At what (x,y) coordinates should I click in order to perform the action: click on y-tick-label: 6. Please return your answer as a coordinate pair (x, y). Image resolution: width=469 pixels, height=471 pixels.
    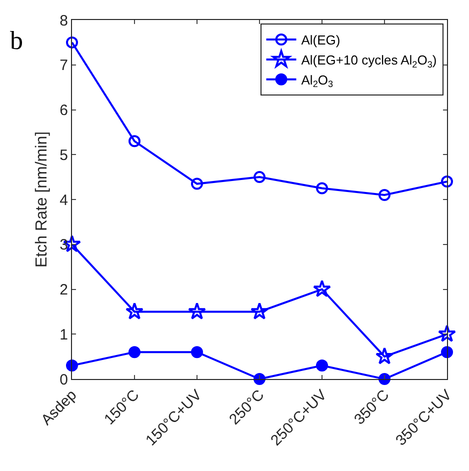
    Looking at the image, I should click on (64, 110).